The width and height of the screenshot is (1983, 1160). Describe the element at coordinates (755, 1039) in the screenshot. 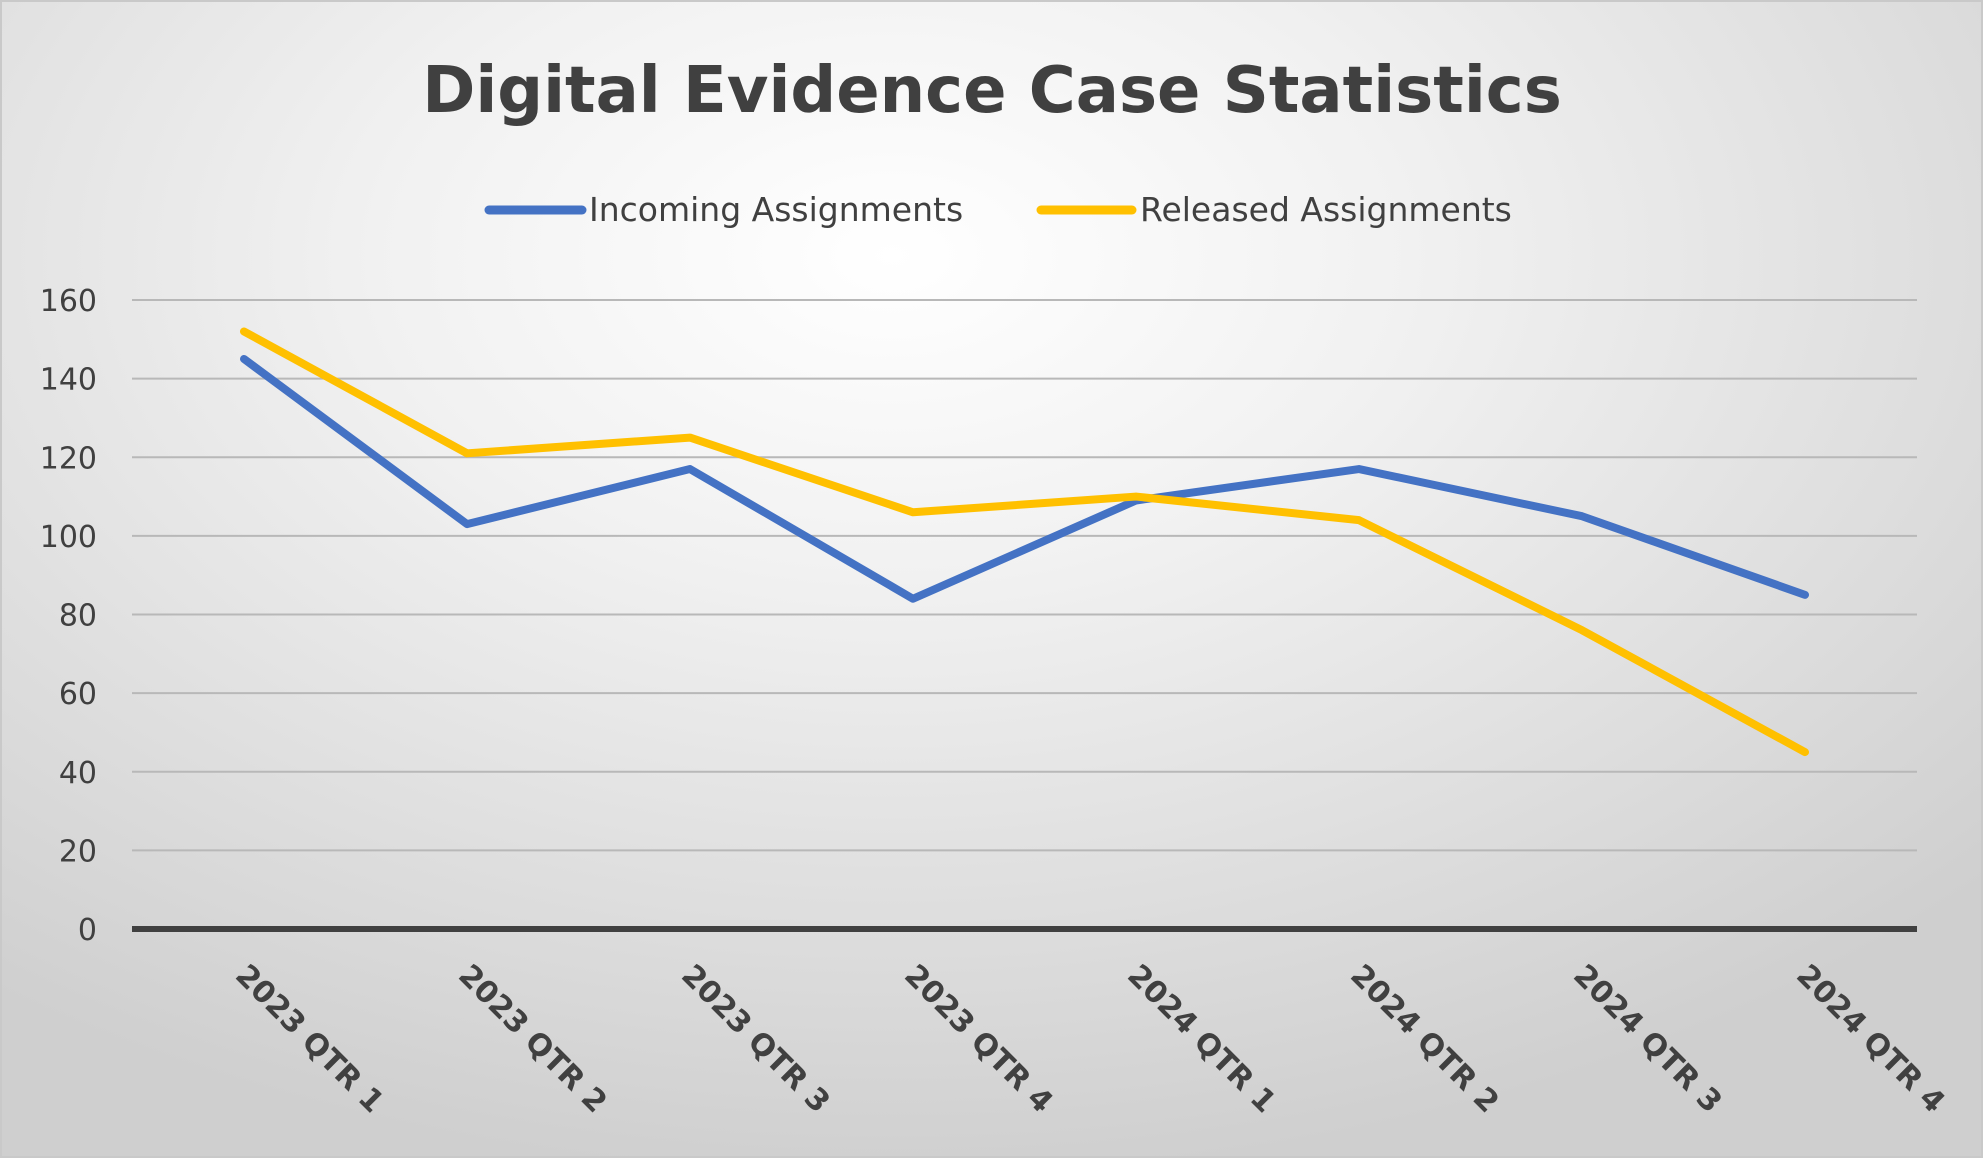

I see `x-tick-label: 2023 QTR 3` at that location.